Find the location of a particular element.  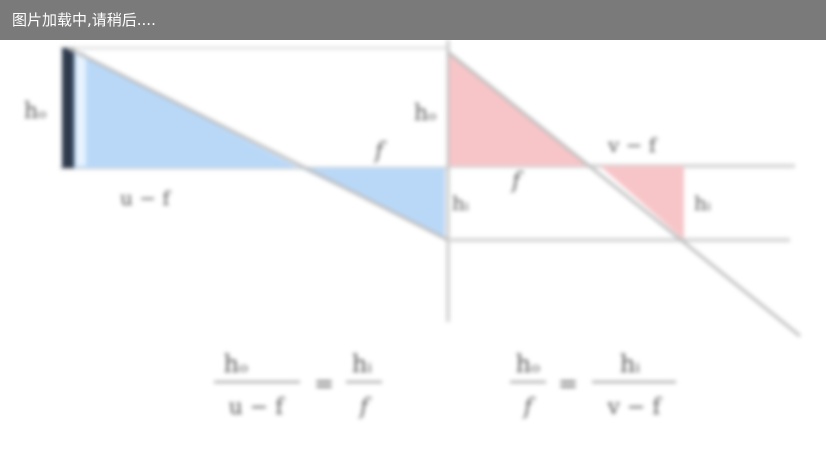

left-eq-num2: hᵢ is located at coordinates (362, 364).